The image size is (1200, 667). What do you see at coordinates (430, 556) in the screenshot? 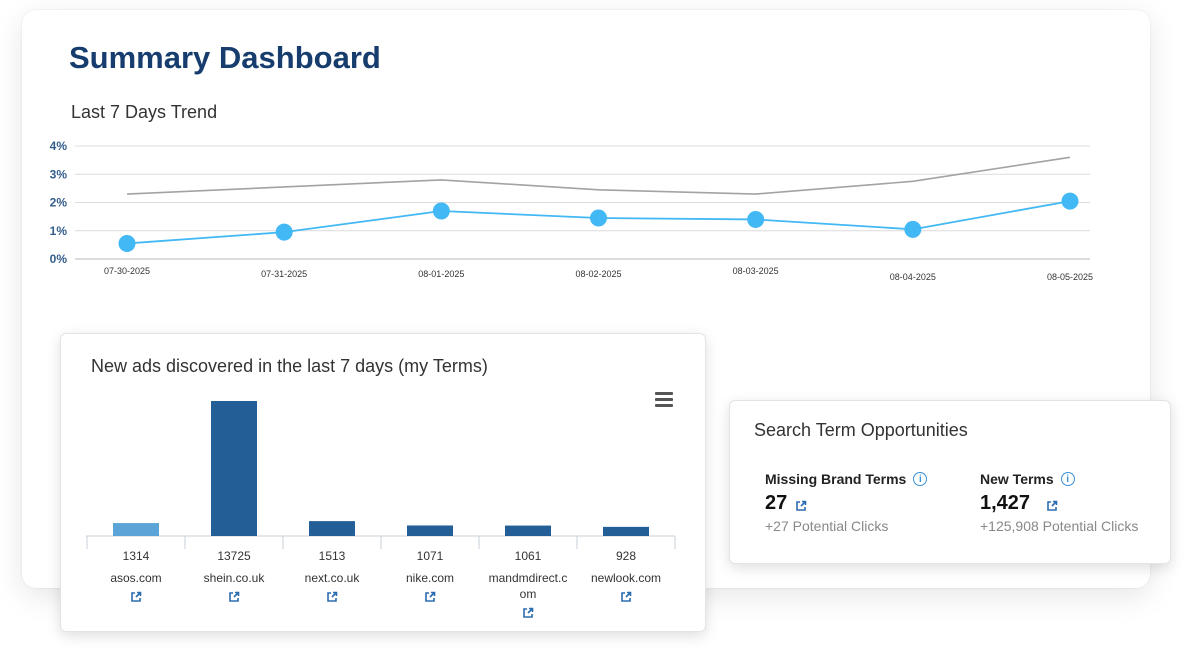
I see `bar-value-label: 1071` at bounding box center [430, 556].